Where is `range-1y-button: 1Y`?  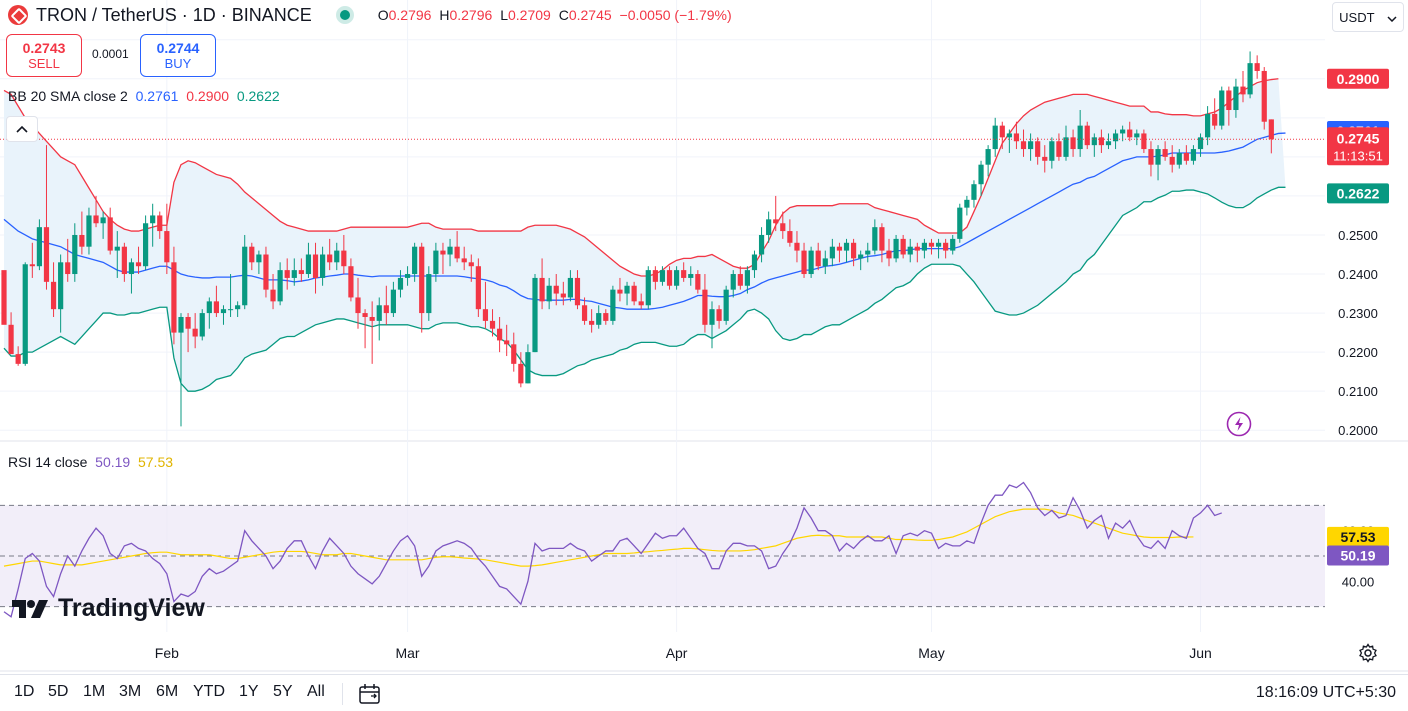 range-1y-button: 1Y is located at coordinates (249, 691).